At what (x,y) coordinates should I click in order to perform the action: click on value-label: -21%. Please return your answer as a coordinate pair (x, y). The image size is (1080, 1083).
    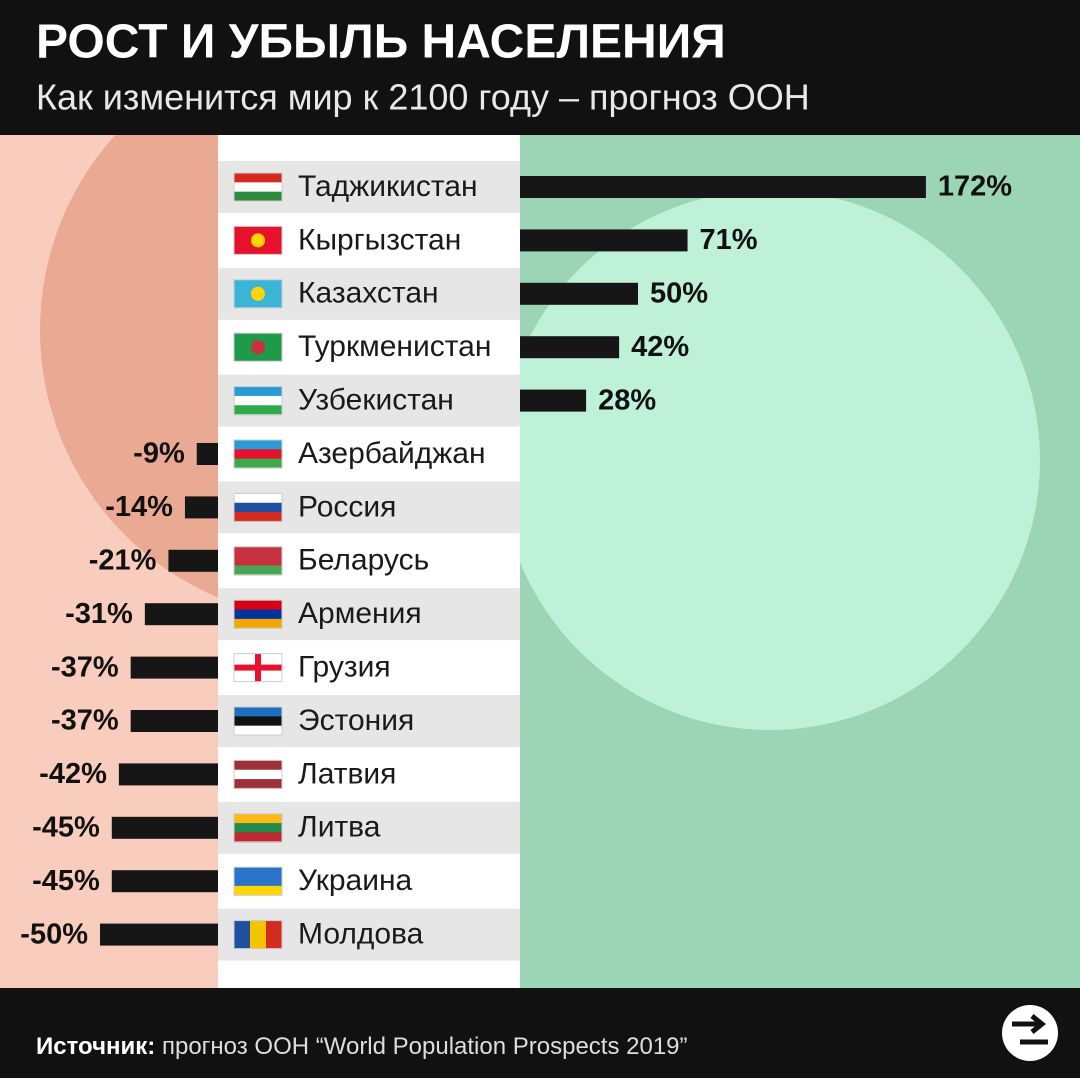
    Looking at the image, I should click on (123, 560).